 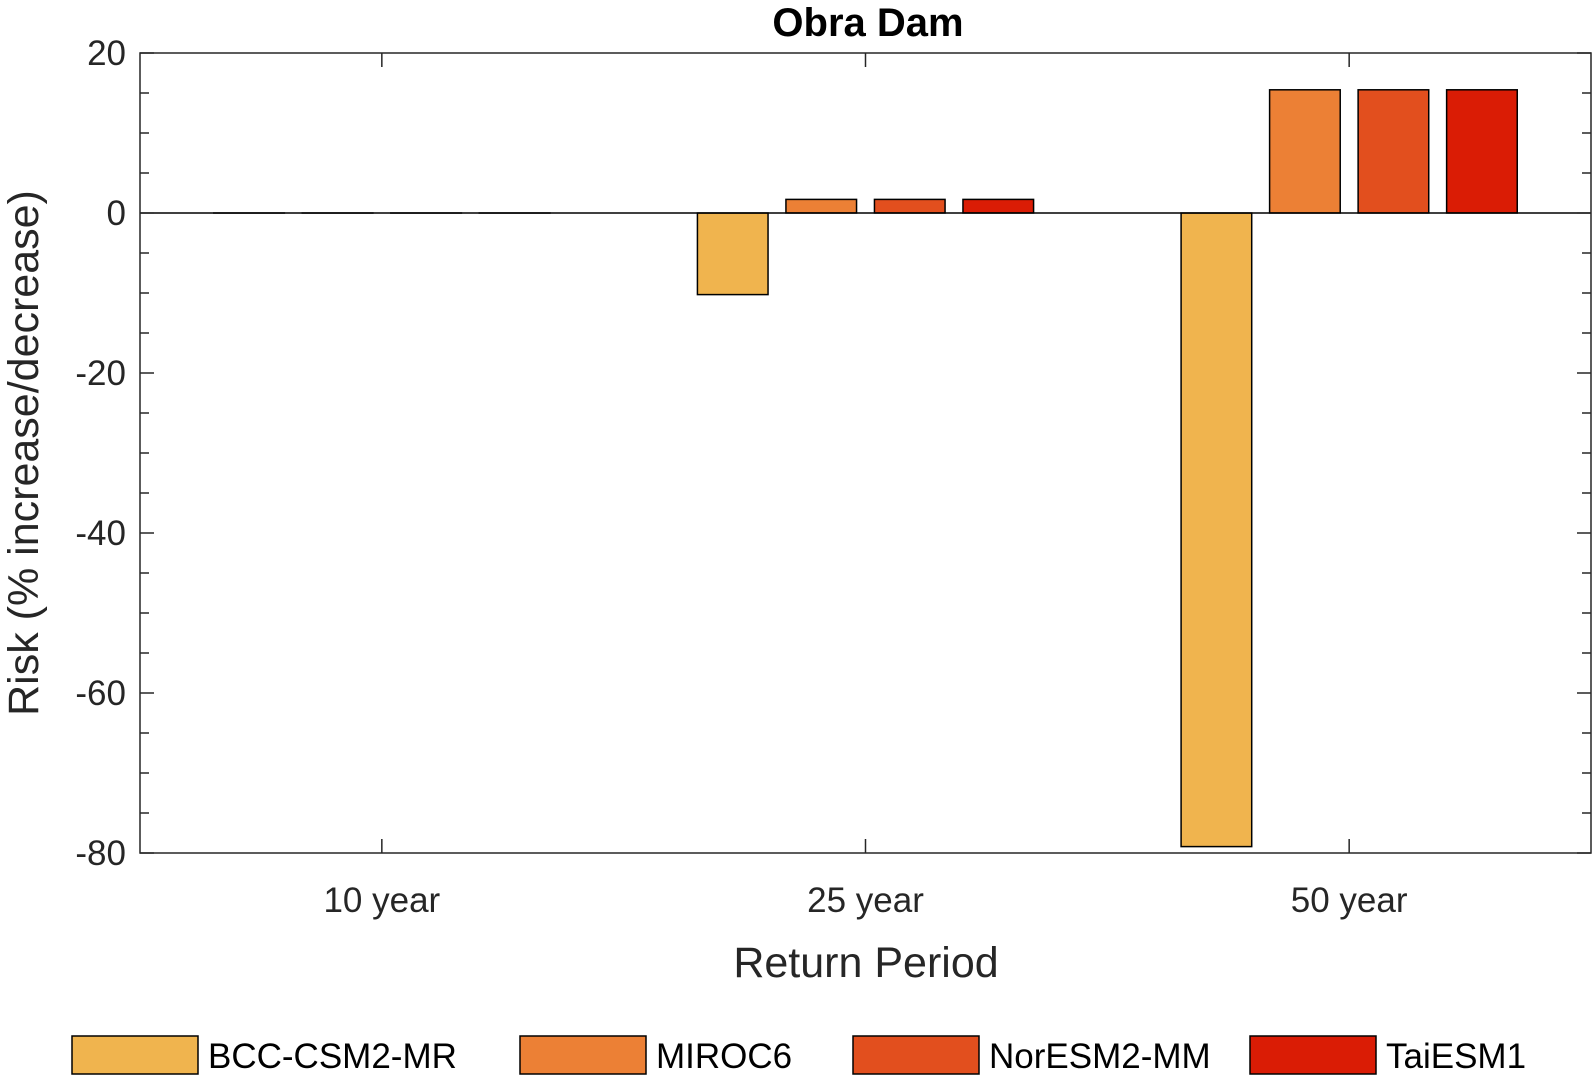 What do you see at coordinates (1349, 900) in the screenshot?
I see `x-tick-label: 50 year` at bounding box center [1349, 900].